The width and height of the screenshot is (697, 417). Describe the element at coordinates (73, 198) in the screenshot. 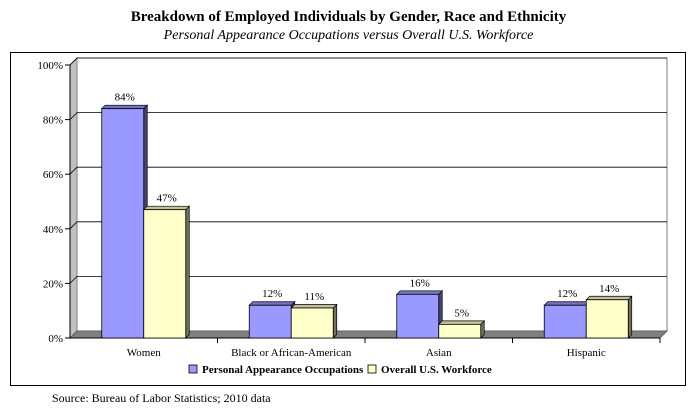

I see `plot-side-wall` at that location.